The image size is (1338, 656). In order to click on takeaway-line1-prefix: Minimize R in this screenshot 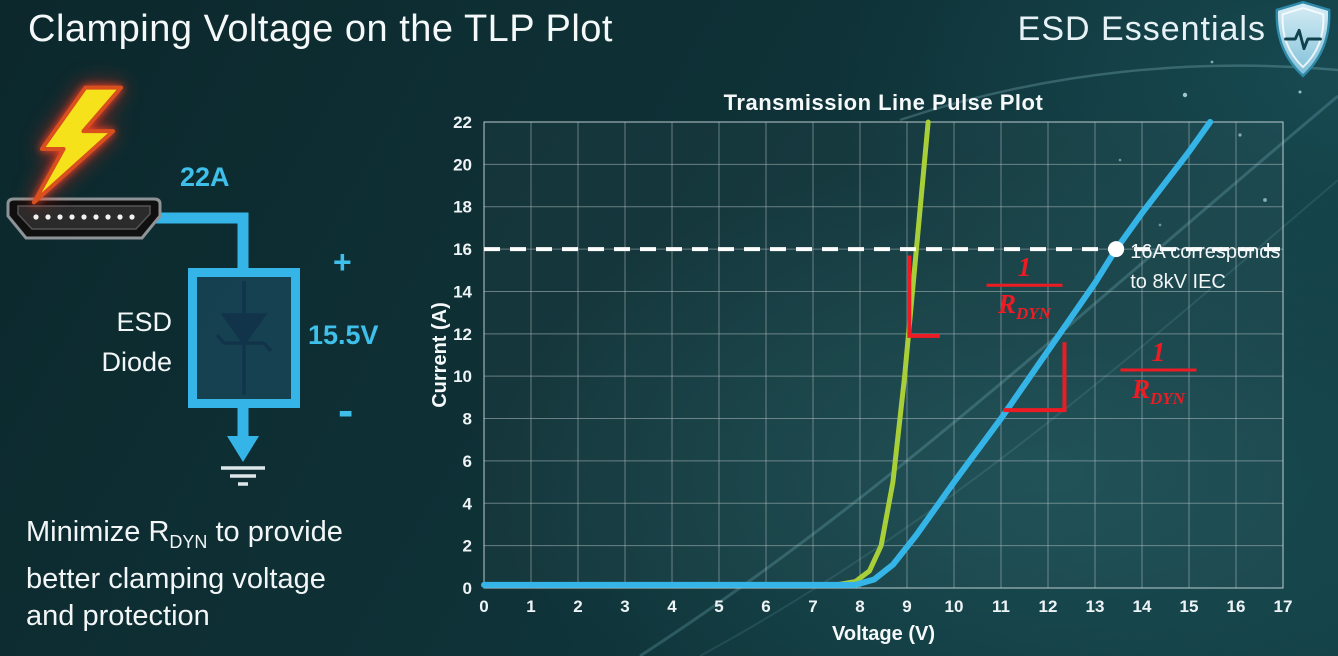, I will do `click(98, 532)`.